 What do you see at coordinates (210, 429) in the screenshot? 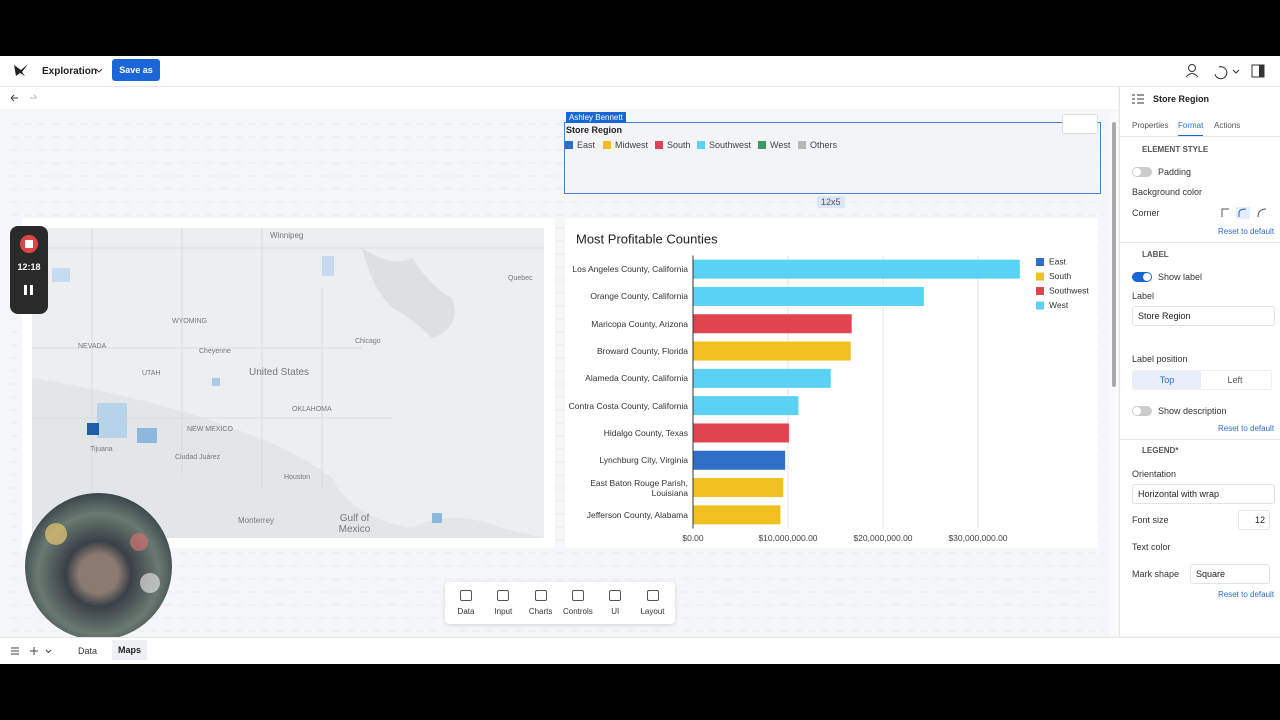
I see `map-label: NEW MEXICO` at bounding box center [210, 429].